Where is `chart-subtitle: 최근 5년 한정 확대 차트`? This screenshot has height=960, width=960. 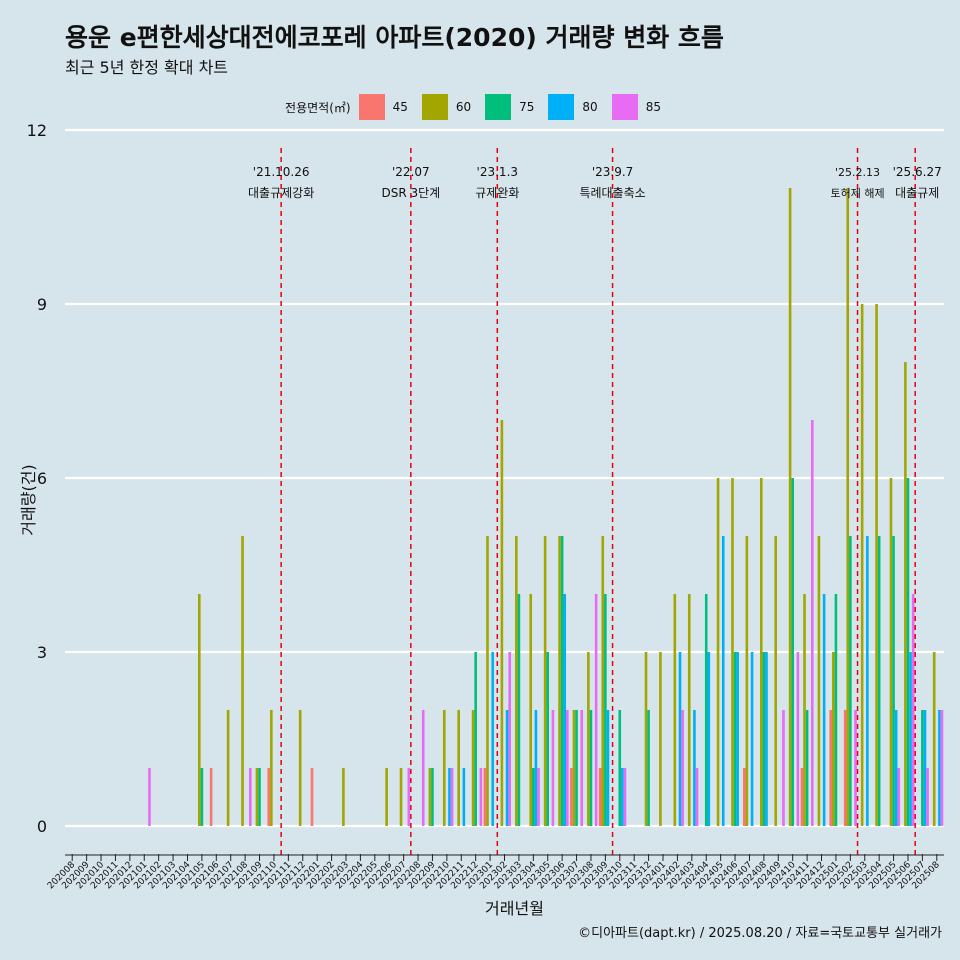
chart-subtitle: 최근 5년 한정 확대 차트 is located at coordinates (147, 67).